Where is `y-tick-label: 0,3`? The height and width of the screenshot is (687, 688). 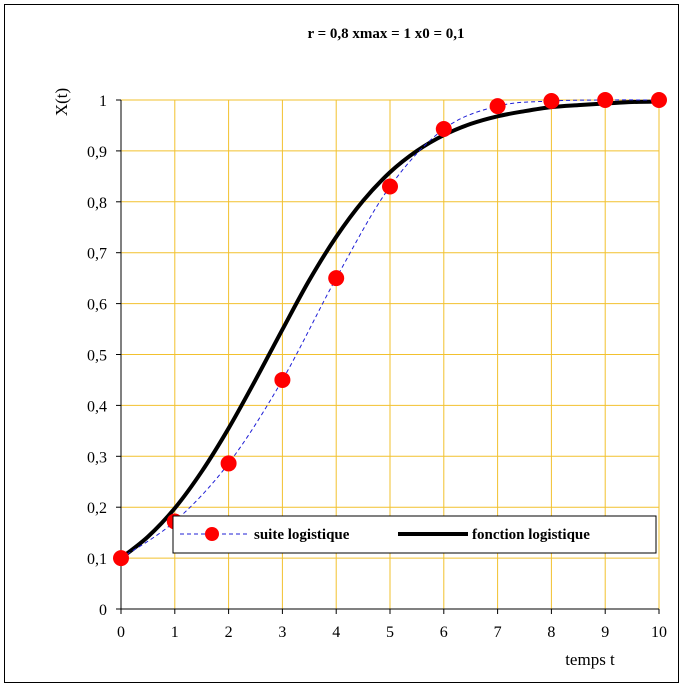 y-tick-label: 0,3 is located at coordinates (97, 457).